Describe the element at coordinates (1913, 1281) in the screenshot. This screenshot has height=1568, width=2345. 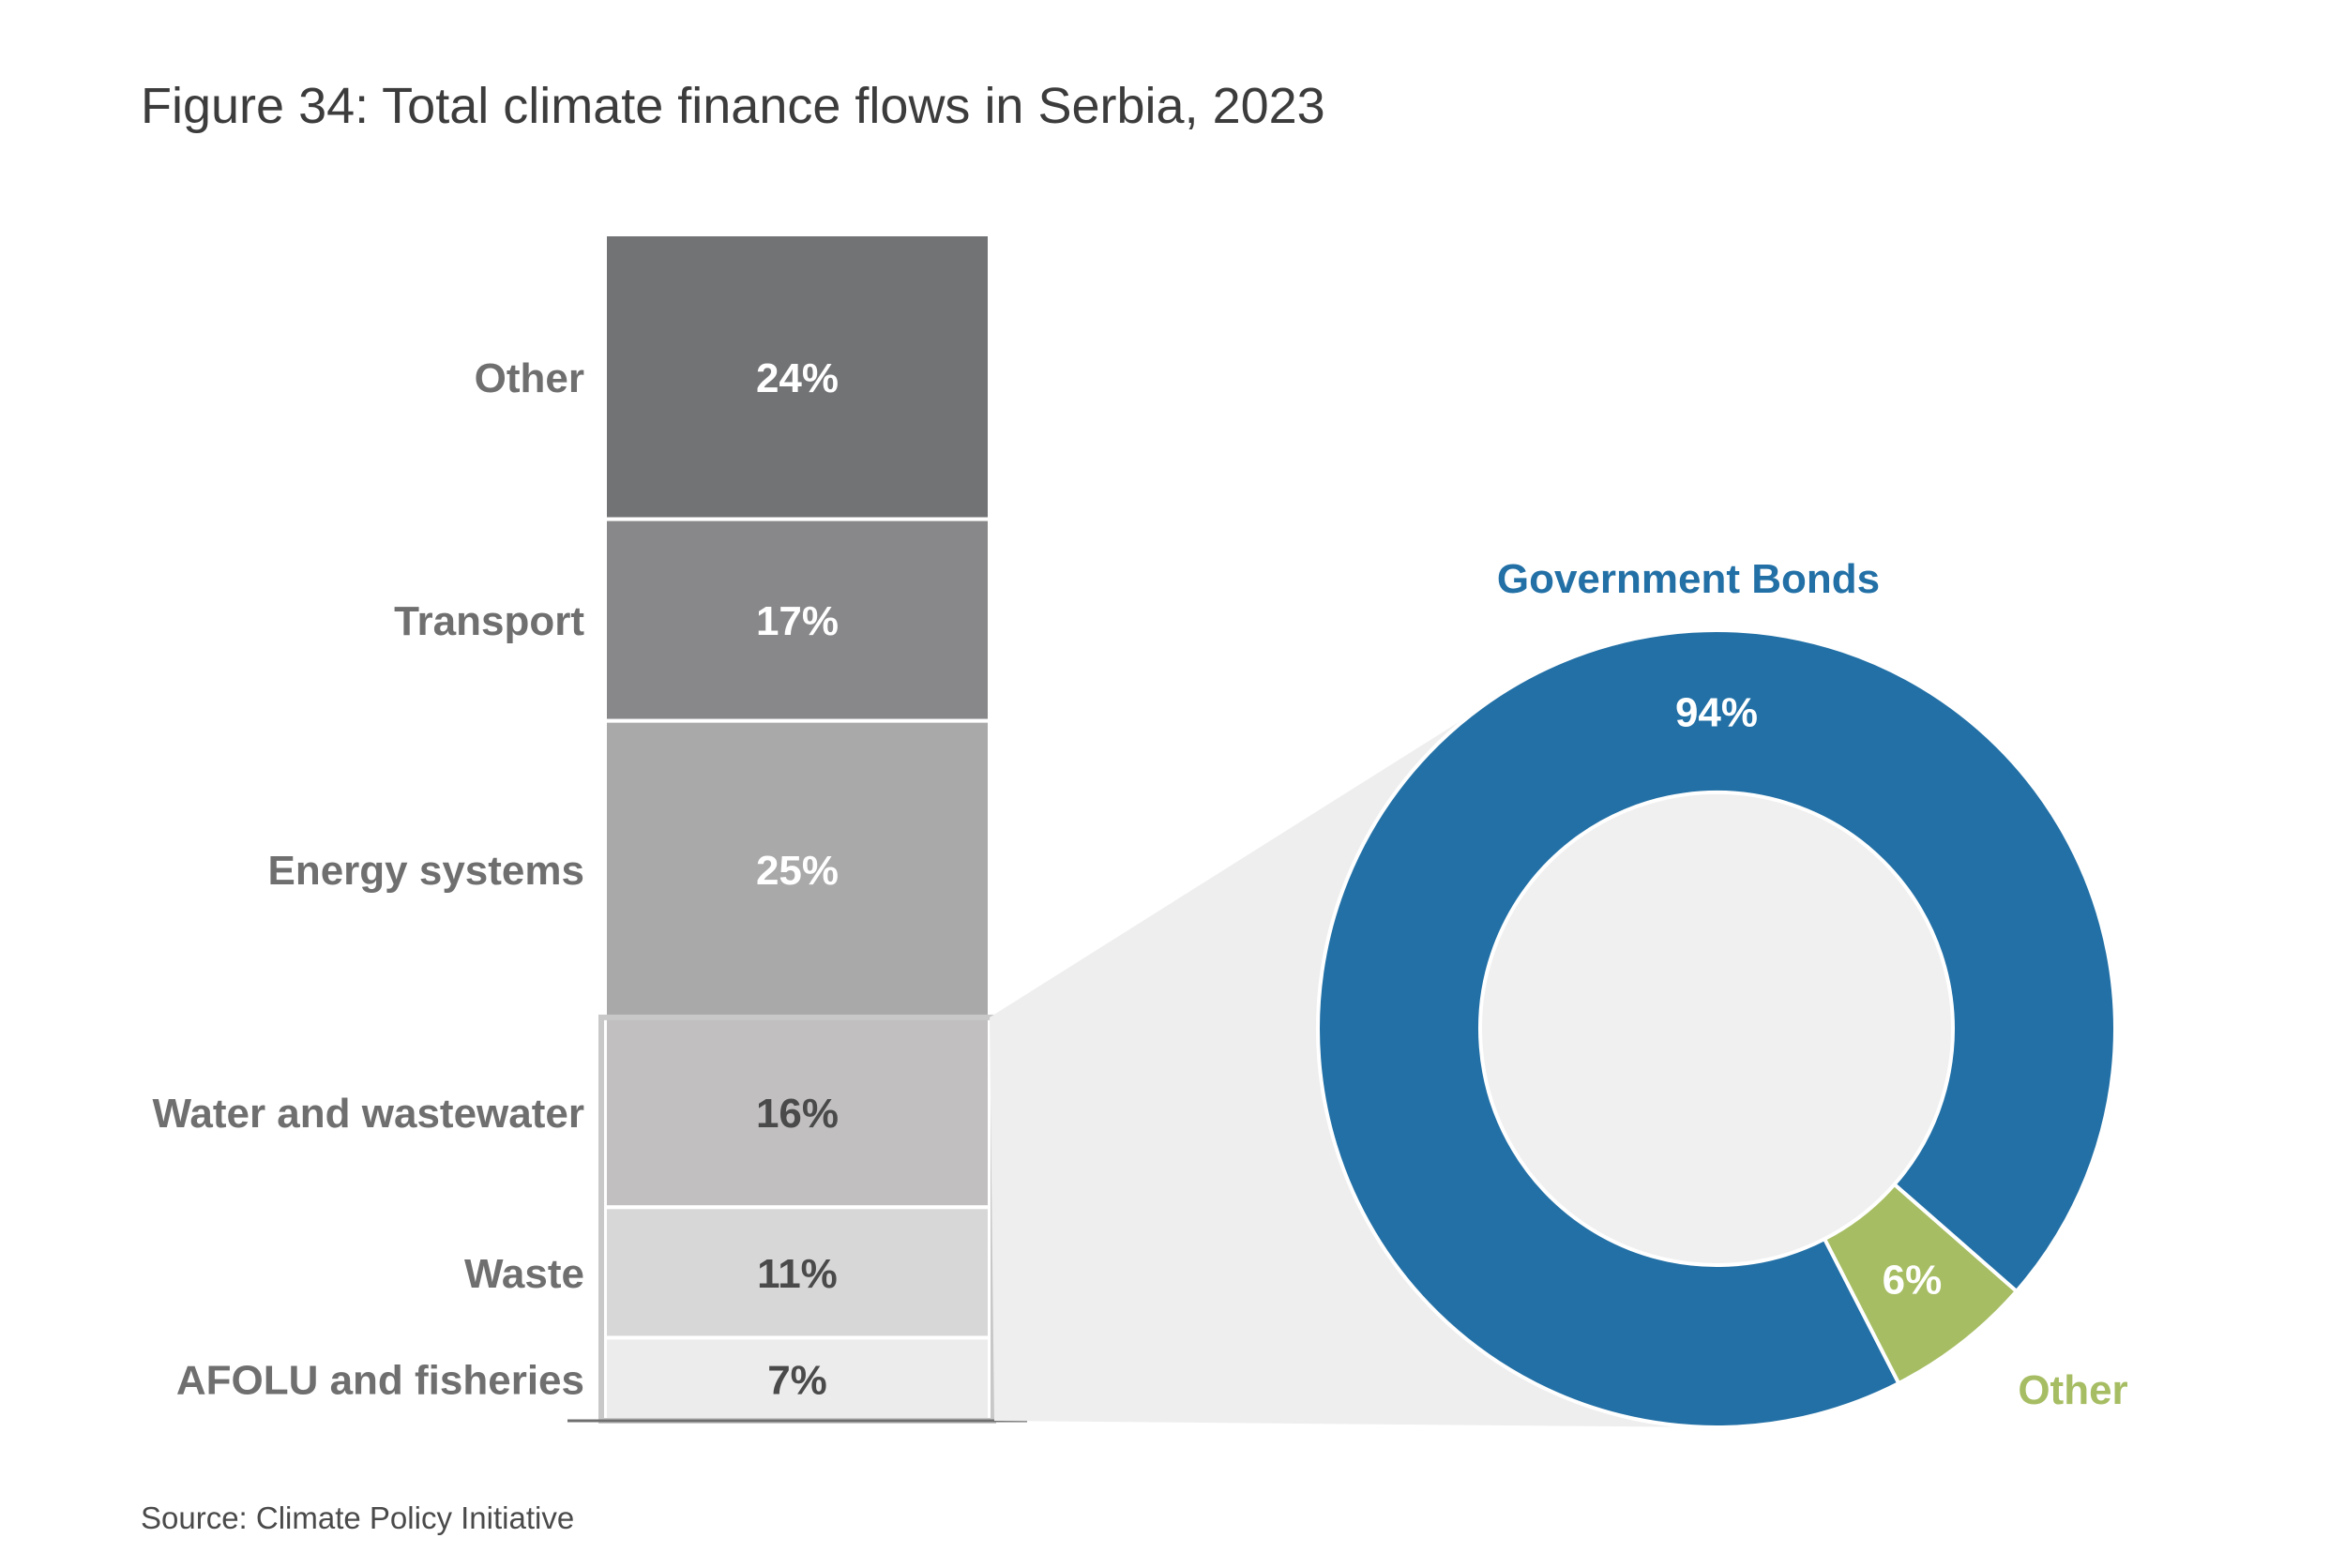
I see `donut-value-label: 6%` at that location.